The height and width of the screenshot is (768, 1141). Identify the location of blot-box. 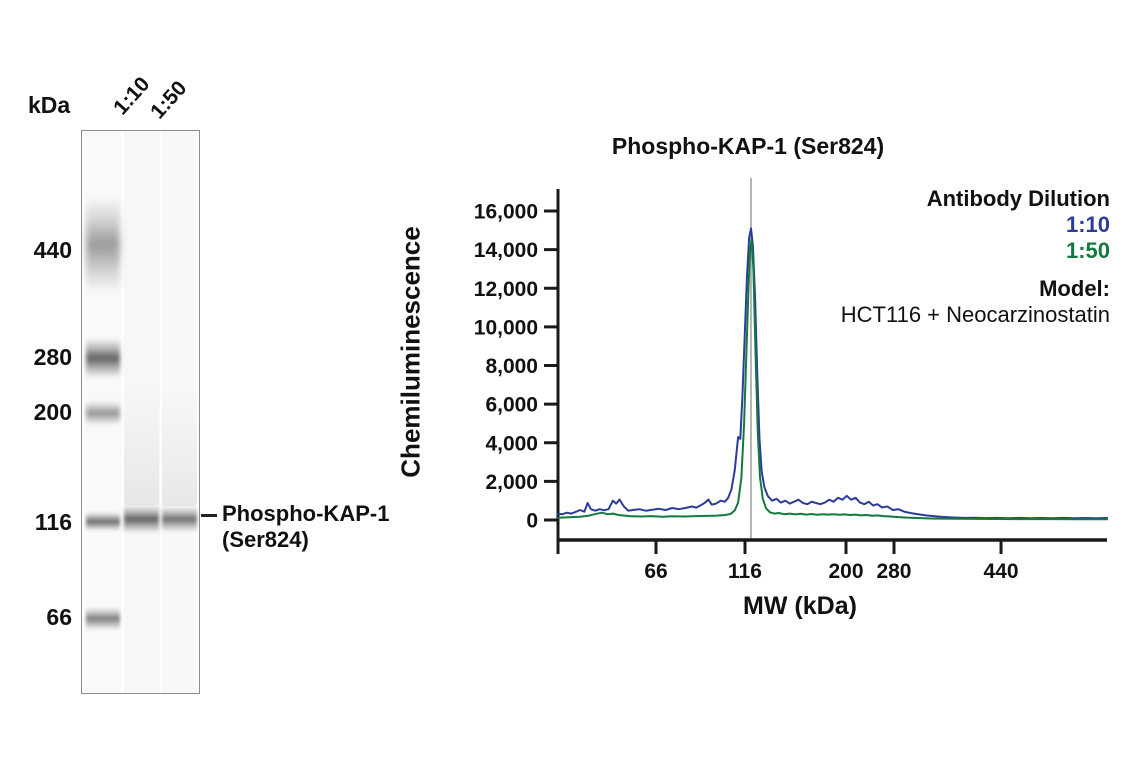
(140, 412).